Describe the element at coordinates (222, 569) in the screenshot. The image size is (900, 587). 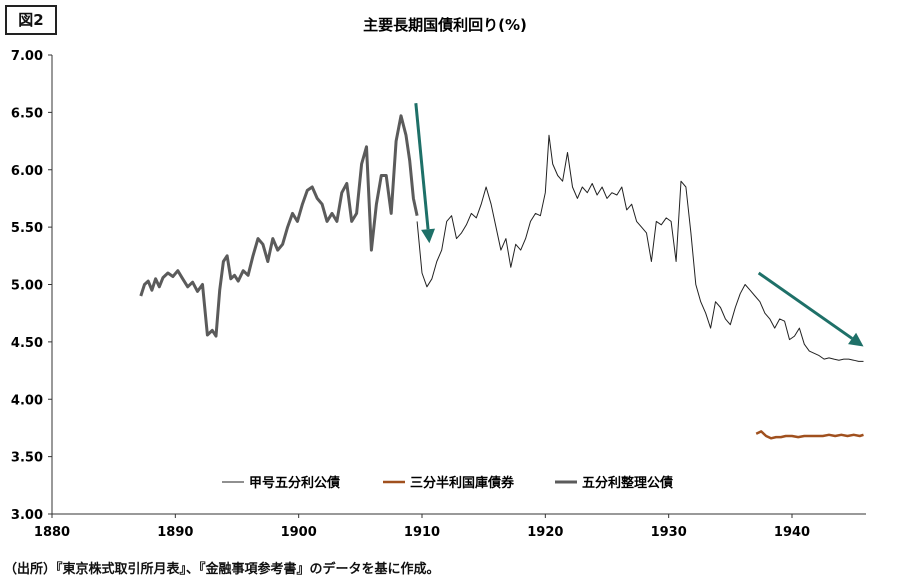
I see `source-note: （出所）『東京株式取引所月表』、『金融事項参考書』のデータを基に作成。` at that location.